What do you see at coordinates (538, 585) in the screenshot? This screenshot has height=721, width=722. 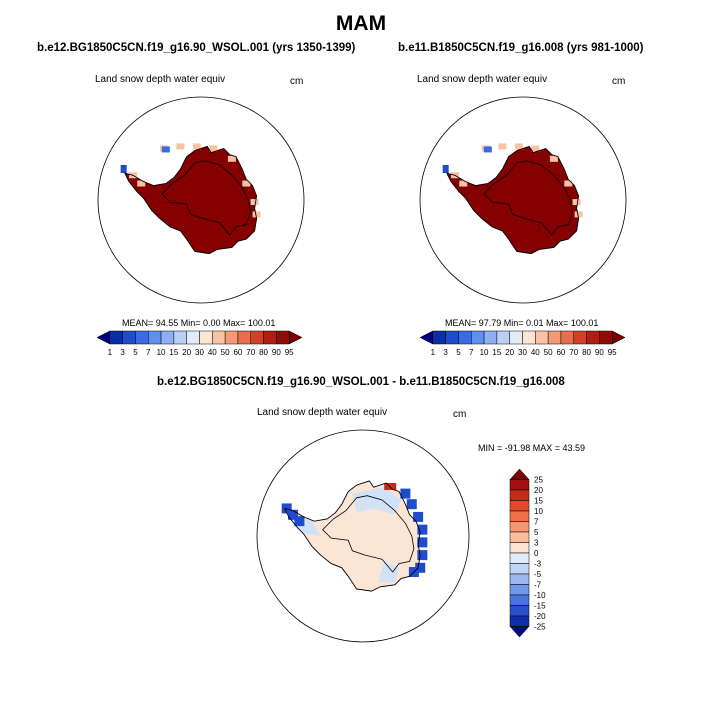 I see `colorbar-panel3-tick-label: -7` at bounding box center [538, 585].